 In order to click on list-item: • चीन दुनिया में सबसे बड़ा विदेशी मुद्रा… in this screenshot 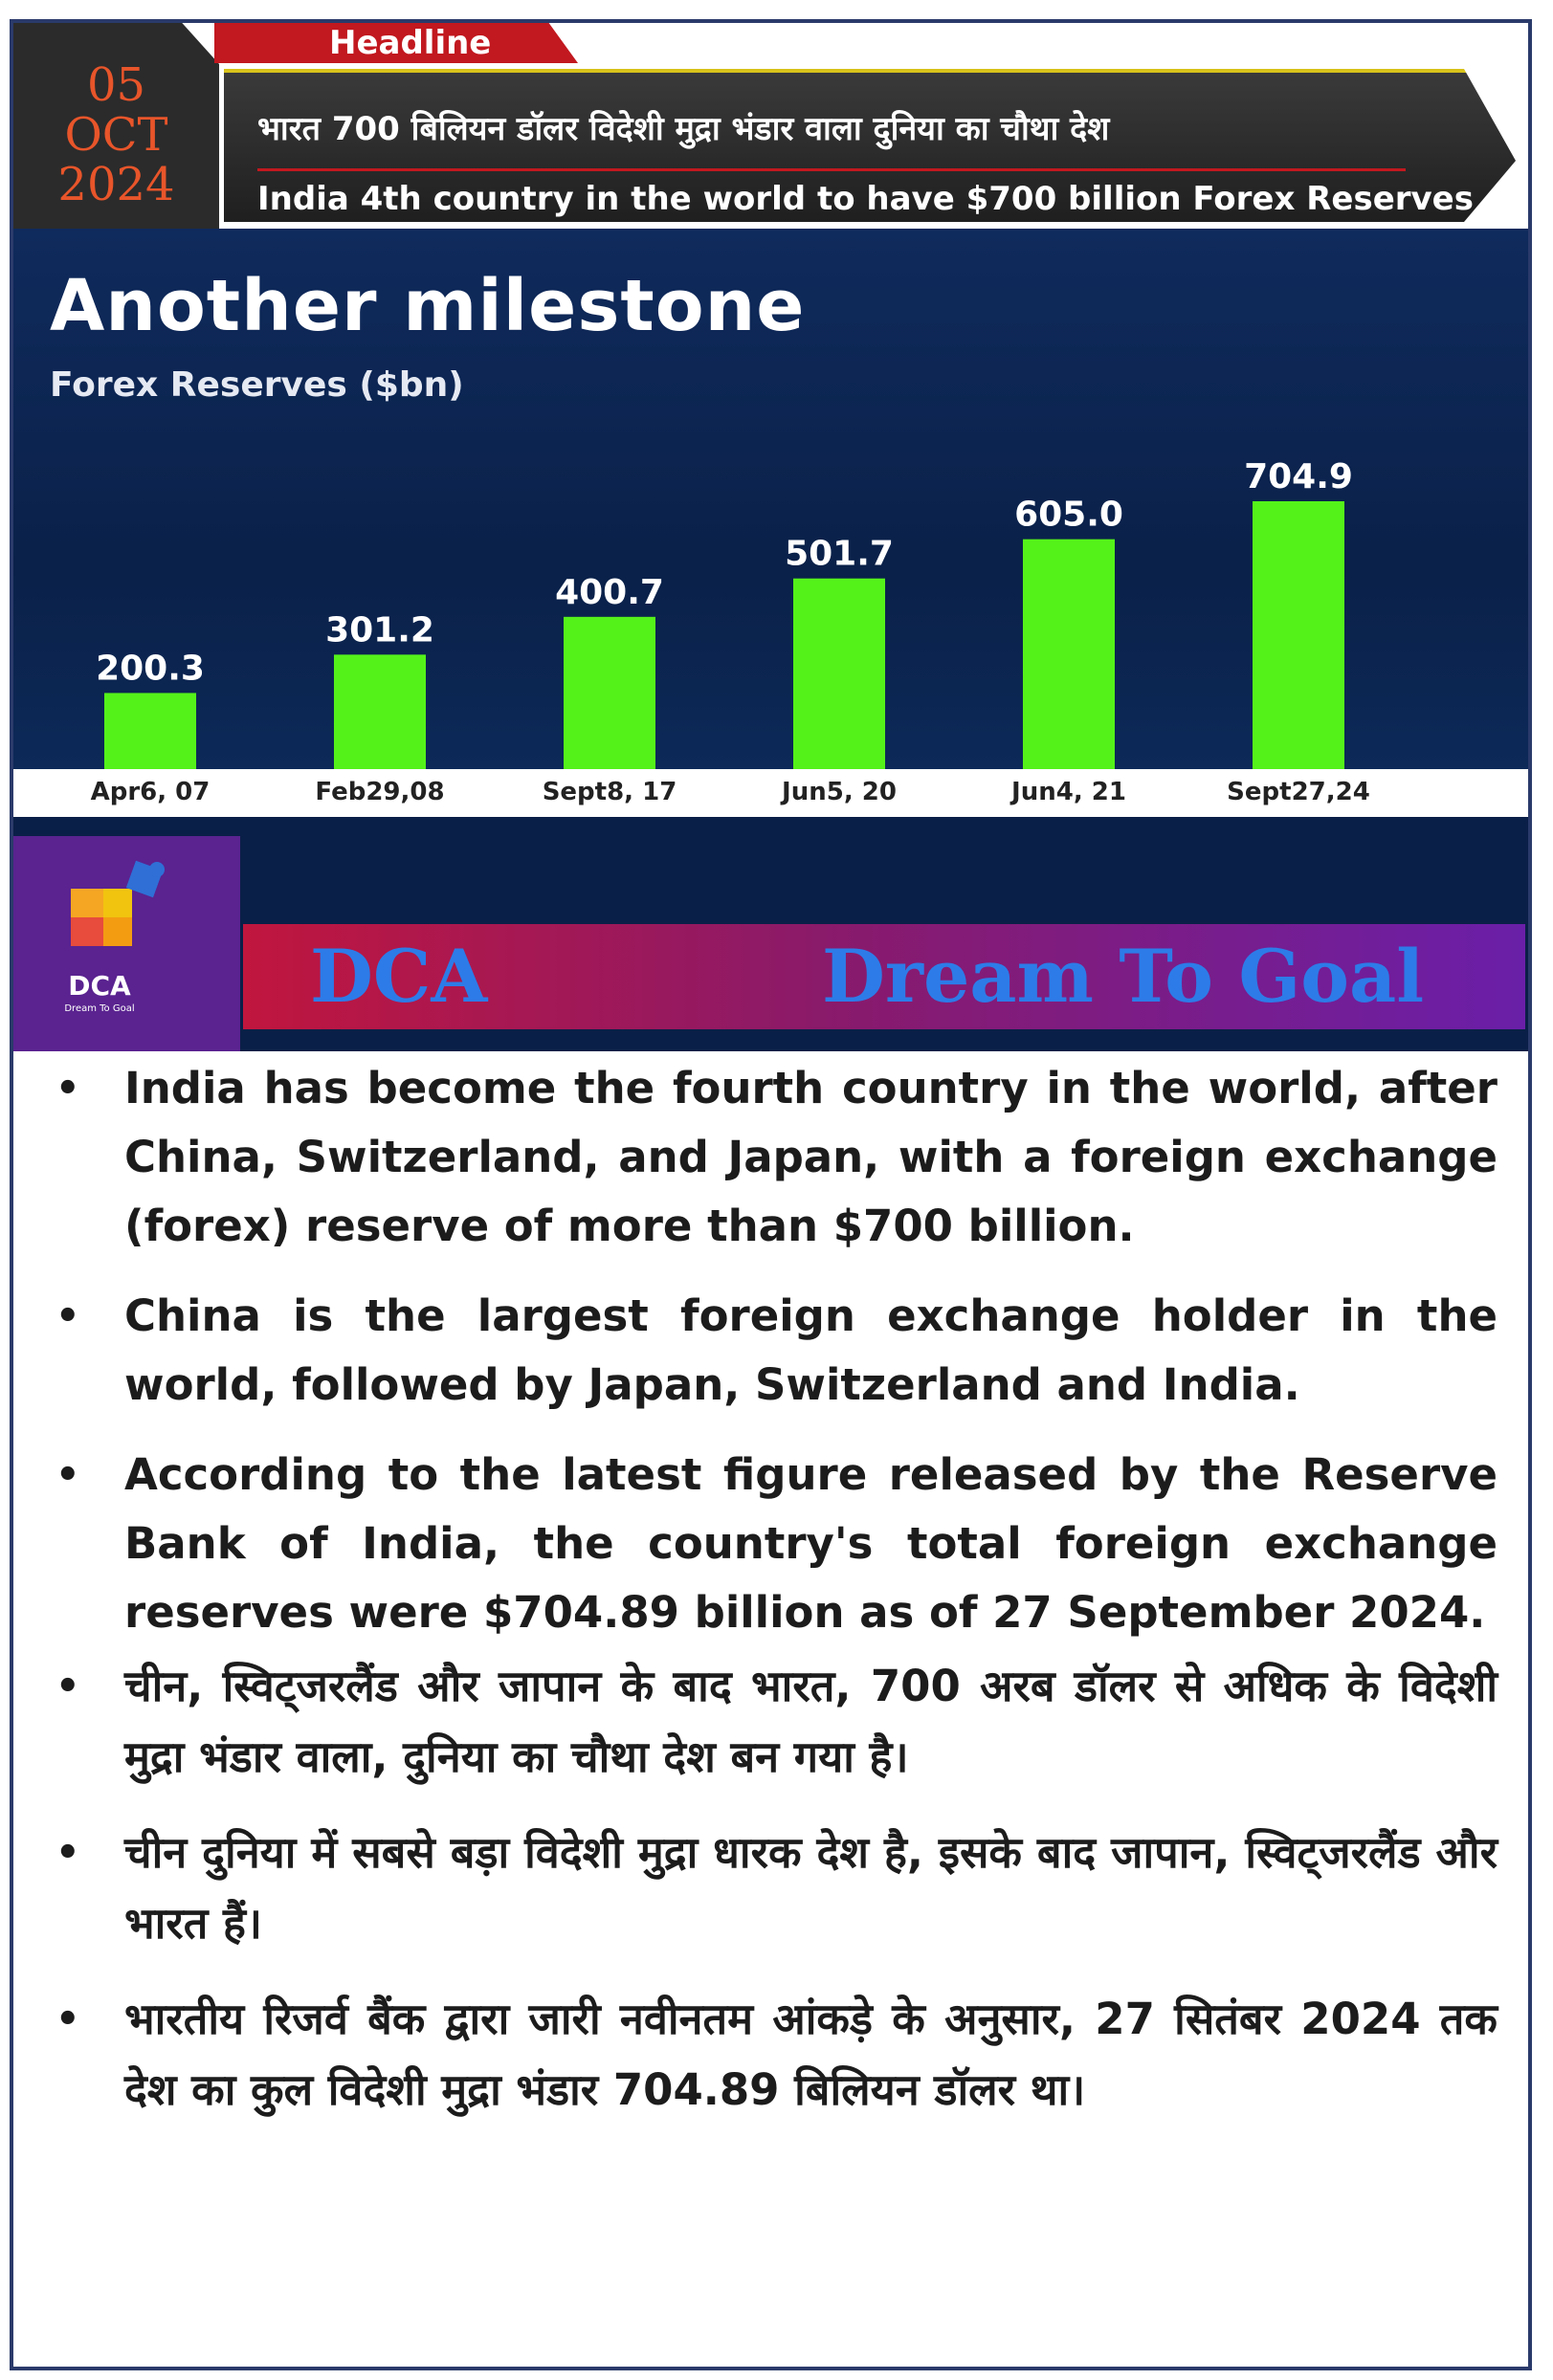, I will do `click(770, 1888)`.